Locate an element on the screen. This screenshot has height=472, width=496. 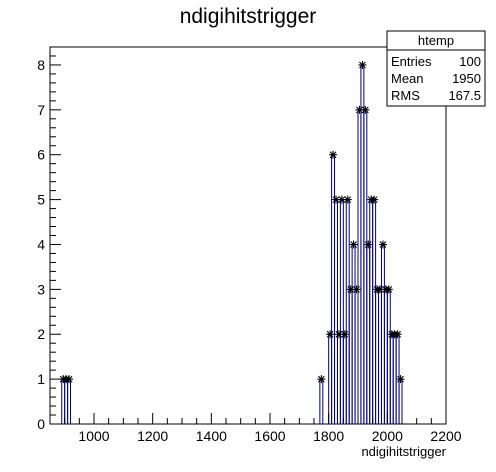
stats-box: htemp Entries 100 Mean 1950 RMS 167.5 is located at coordinates (436, 68).